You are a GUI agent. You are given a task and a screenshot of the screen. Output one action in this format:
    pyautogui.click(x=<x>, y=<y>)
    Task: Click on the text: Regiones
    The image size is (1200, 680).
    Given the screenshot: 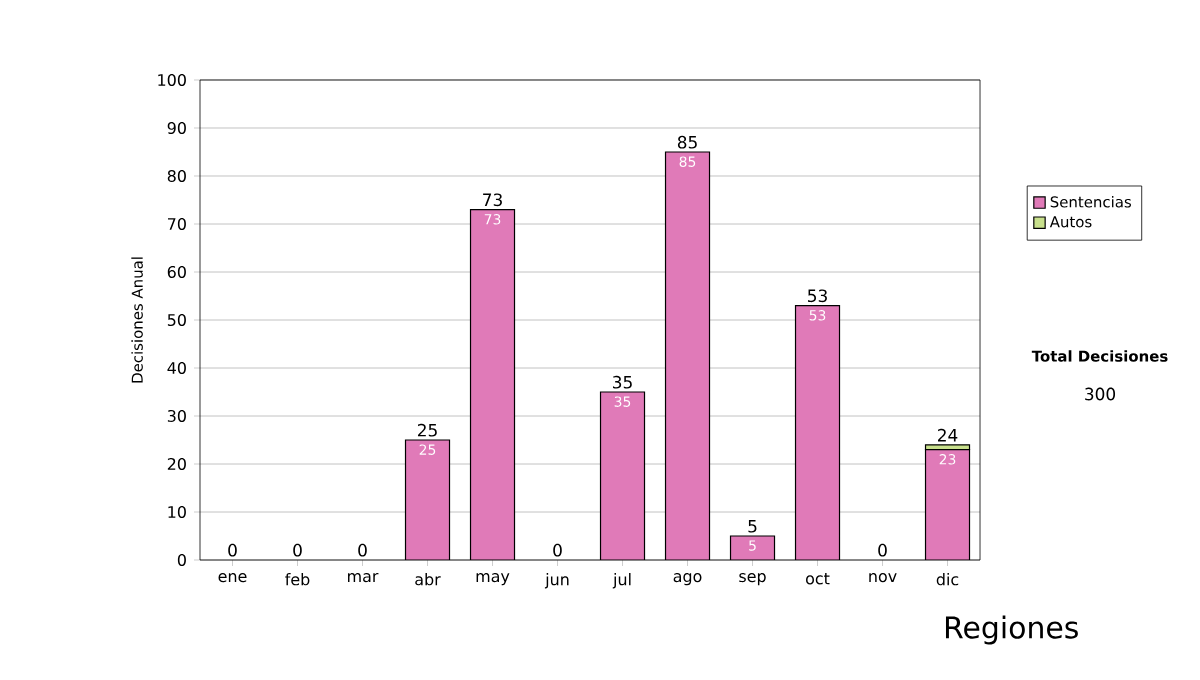 What is the action you would take?
    pyautogui.click(x=1011, y=630)
    